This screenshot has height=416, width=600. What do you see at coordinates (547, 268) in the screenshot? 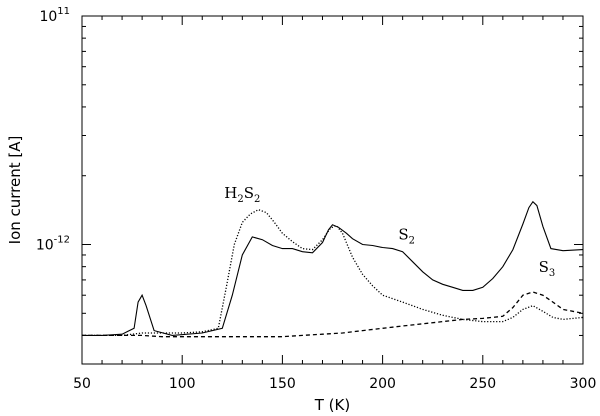
I see `annotation-s3: S3` at bounding box center [547, 268].